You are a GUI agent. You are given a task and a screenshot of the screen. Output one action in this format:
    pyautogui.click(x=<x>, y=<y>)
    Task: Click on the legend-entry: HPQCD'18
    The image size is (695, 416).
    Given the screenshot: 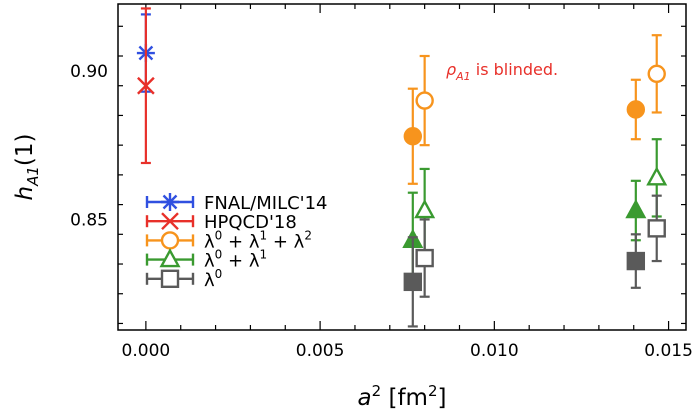 What is the action you would take?
    pyautogui.click(x=221, y=222)
    